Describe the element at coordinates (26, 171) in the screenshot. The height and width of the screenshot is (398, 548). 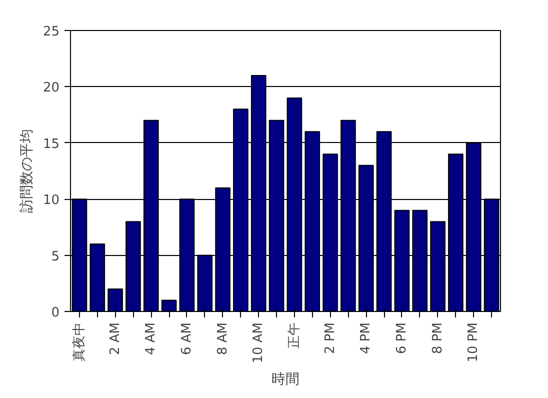
I see `y-axis-title: 訪問数の平均` at that location.